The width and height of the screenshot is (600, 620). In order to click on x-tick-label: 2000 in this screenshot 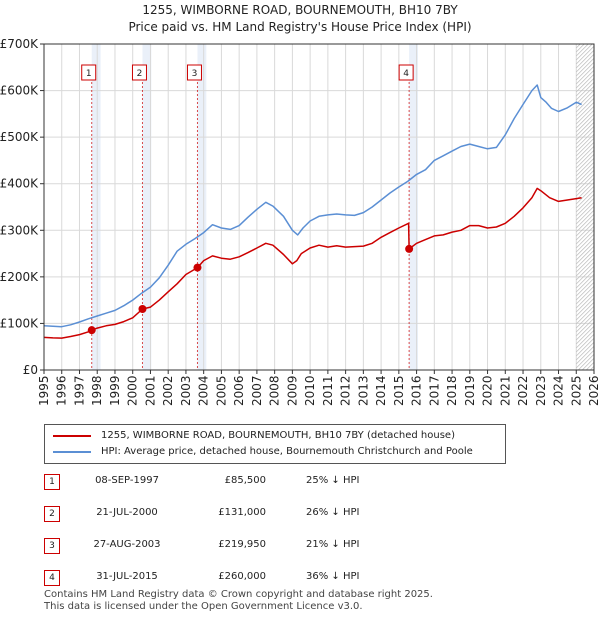, I will do `click(133, 390)`.